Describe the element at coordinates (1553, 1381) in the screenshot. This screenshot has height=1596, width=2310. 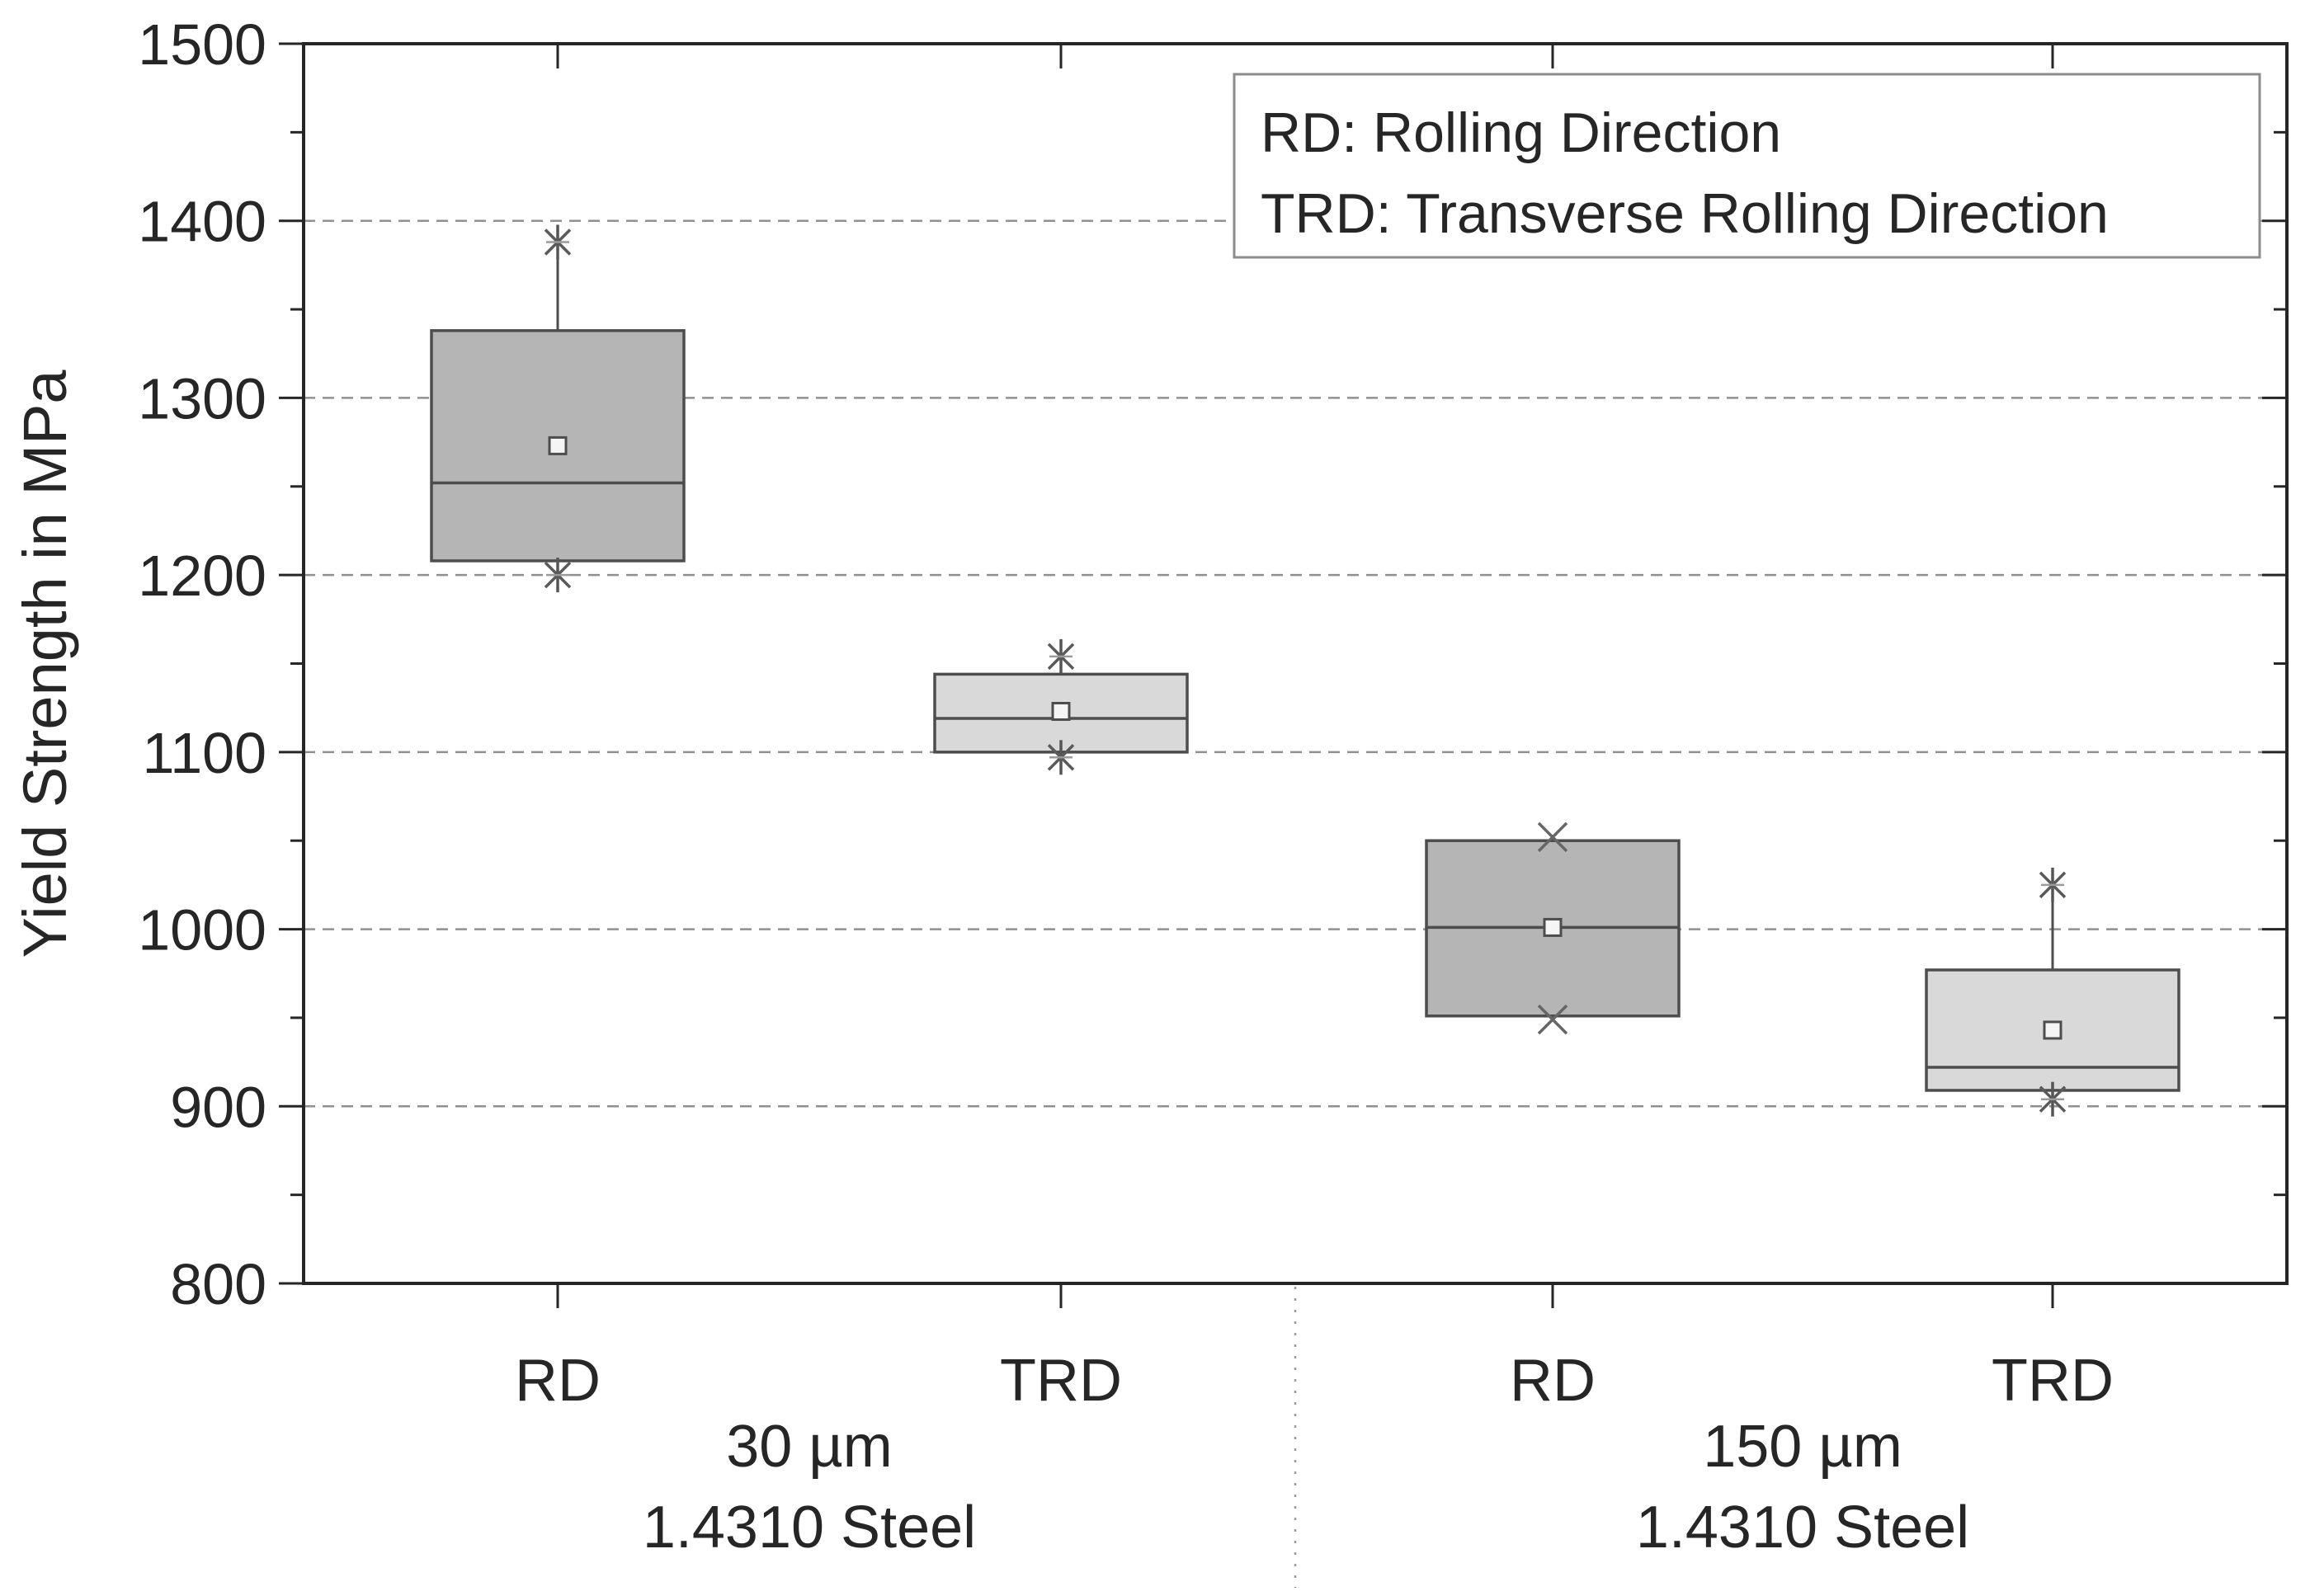
I see `x-category-label-2: RD` at that location.